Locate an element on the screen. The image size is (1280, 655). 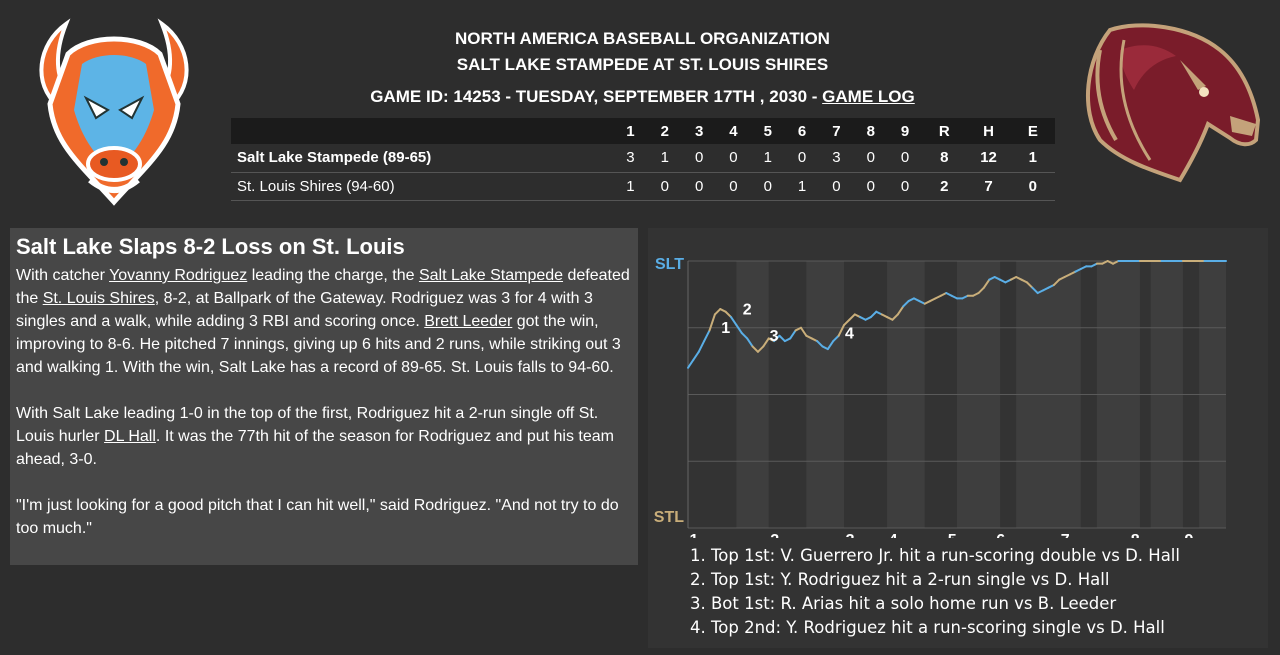
col-header: 2 is located at coordinates (664, 131).